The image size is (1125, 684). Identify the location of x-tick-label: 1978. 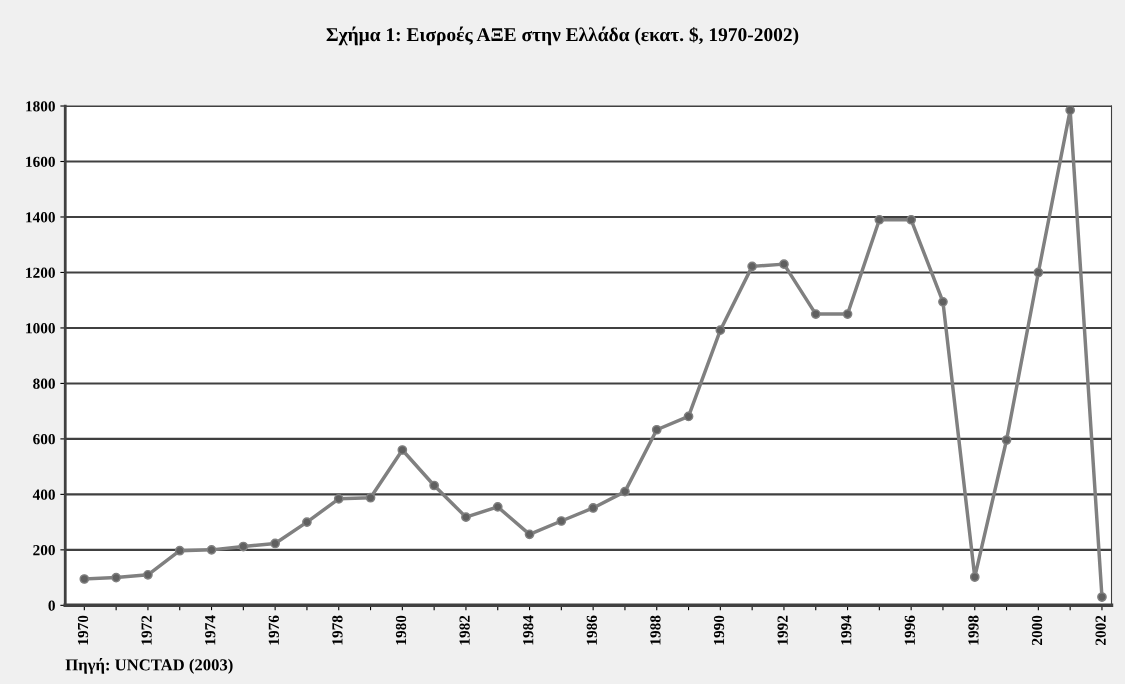
(337, 630).